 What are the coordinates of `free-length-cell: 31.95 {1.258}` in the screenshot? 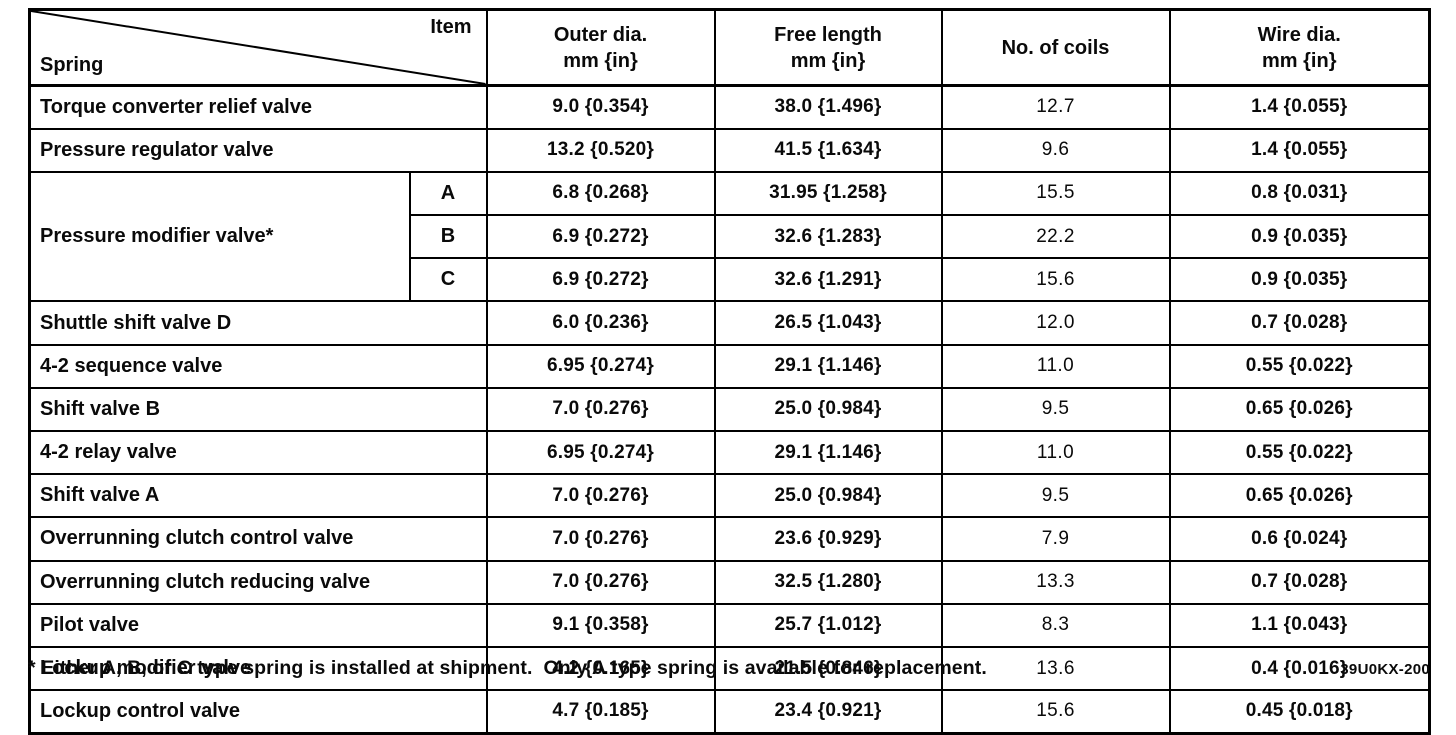 It's located at (828, 193).